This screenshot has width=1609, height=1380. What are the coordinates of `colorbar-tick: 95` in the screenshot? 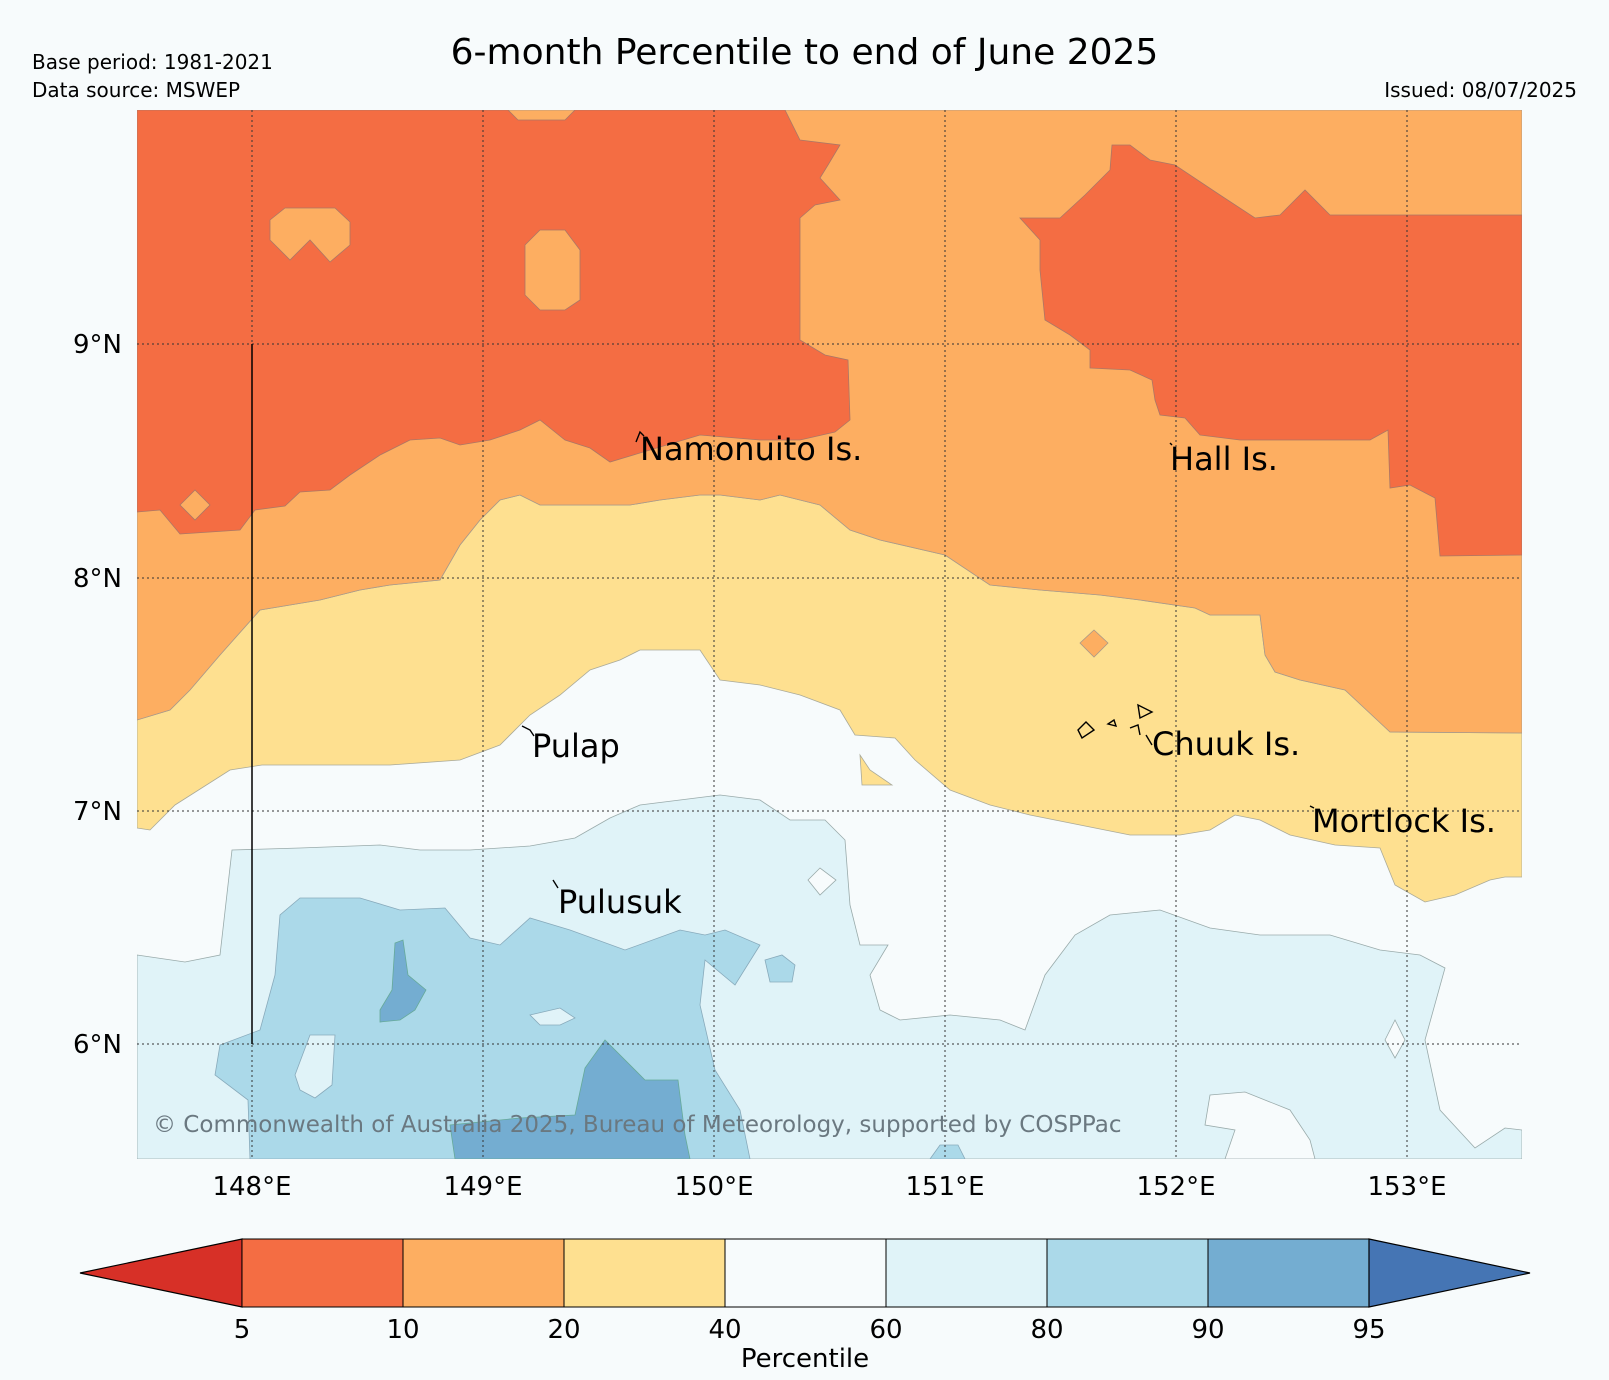 It's located at (1368, 1330).